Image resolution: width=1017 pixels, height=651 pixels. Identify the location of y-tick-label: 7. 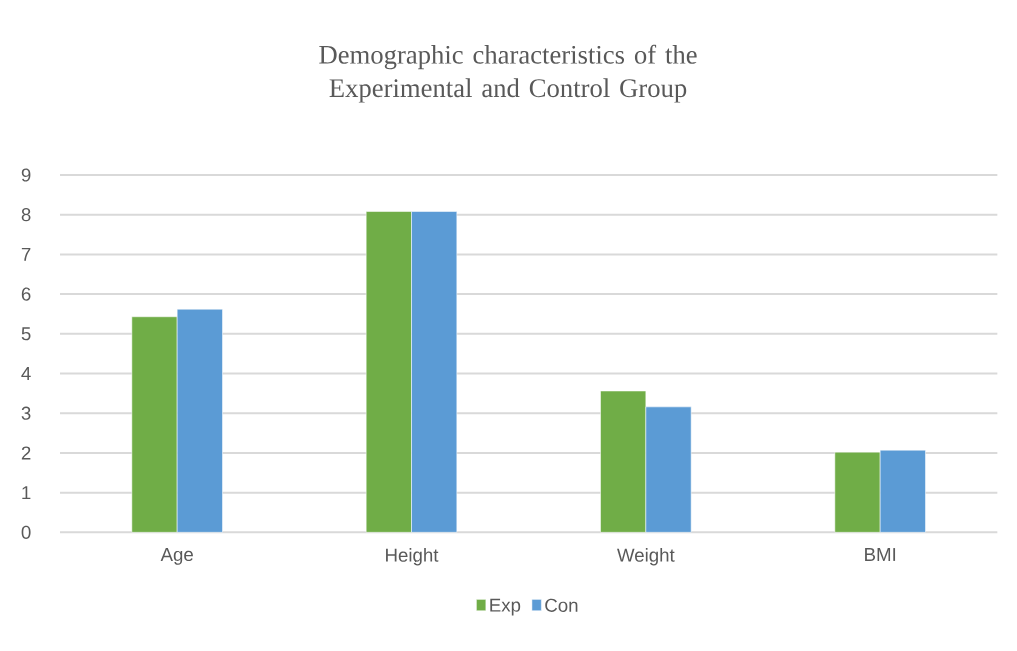
(26, 254).